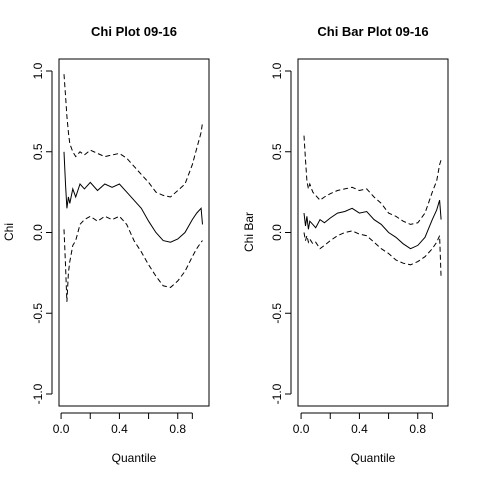 The image size is (480, 480). I want to click on y-axis-label: Chi, so click(9, 232).